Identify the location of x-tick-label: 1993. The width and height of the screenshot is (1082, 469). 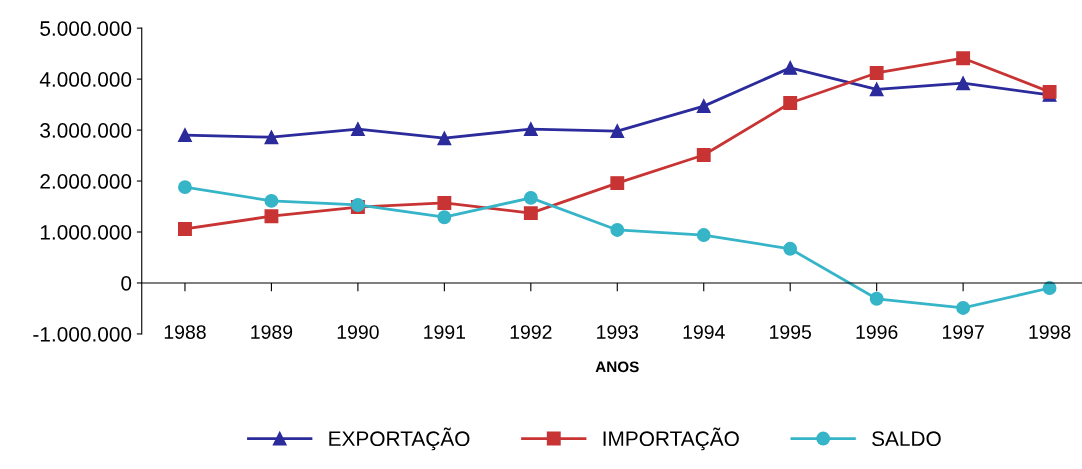
(618, 332).